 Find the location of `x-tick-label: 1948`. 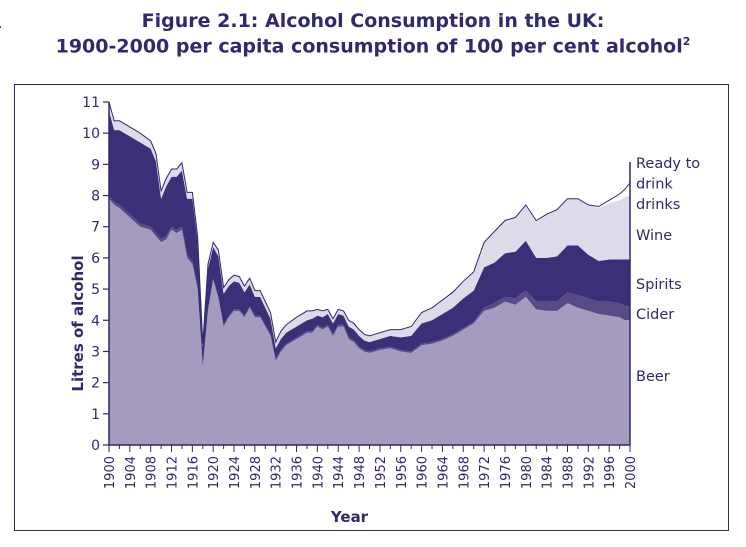

x-tick-label: 1948 is located at coordinates (360, 472).